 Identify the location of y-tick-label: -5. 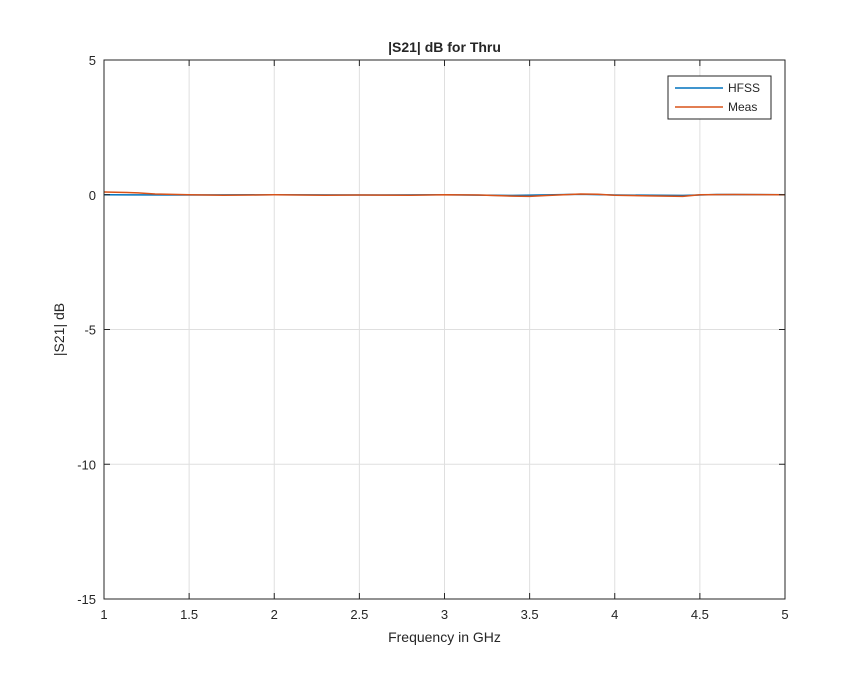
(90, 330).